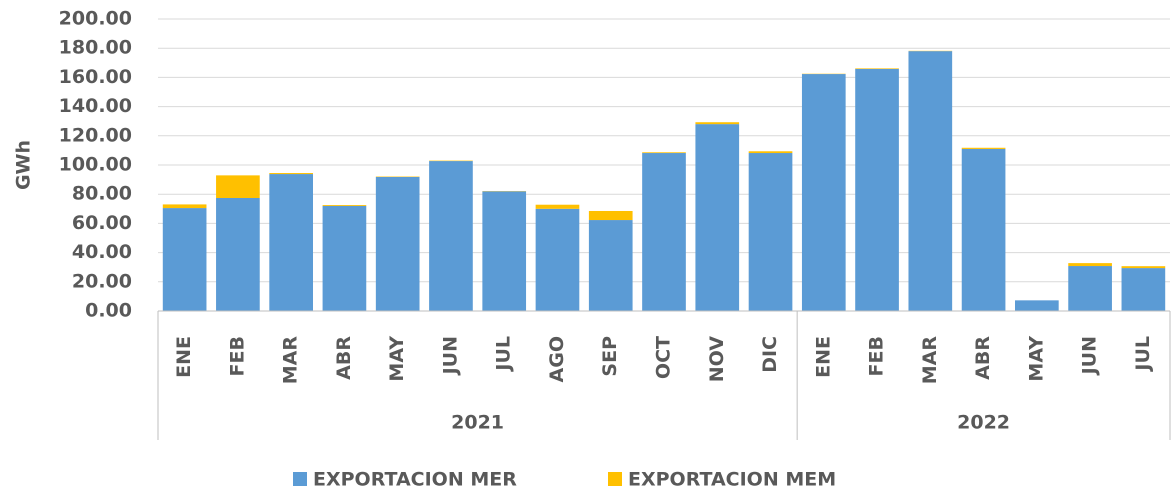 This screenshot has height=490, width=1176. Describe the element at coordinates (95, 106) in the screenshot. I see `y-tick-label: 140.00` at that location.